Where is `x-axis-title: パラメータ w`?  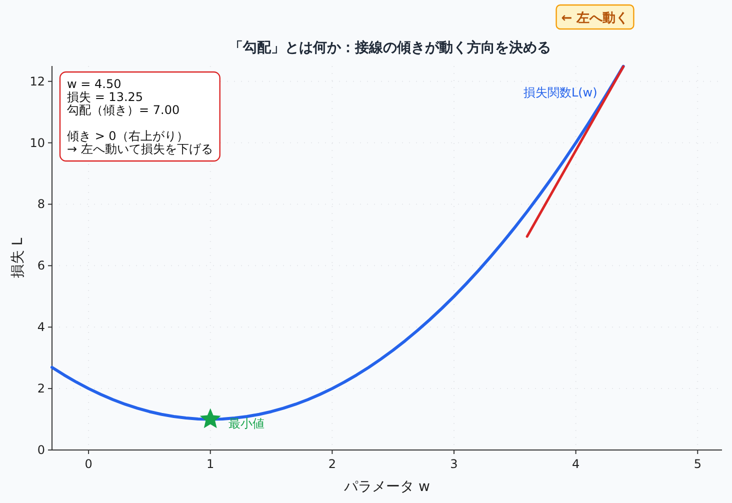
x-axis-title: パラメータ w is located at coordinates (386, 487).